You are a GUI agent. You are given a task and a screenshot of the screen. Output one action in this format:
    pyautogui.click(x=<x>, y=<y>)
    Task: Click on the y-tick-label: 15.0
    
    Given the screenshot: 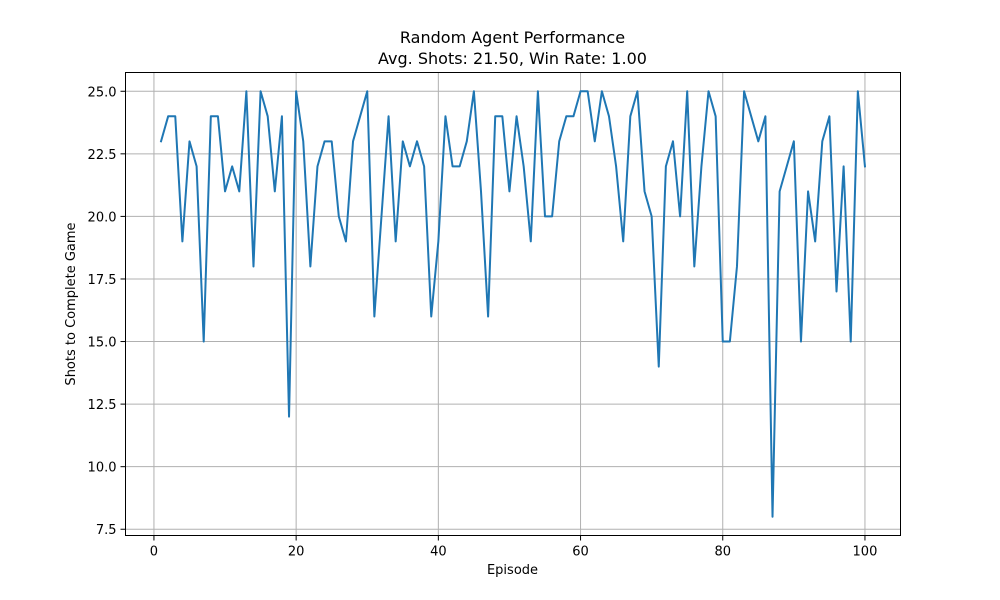 What is the action you would take?
    pyautogui.click(x=102, y=343)
    